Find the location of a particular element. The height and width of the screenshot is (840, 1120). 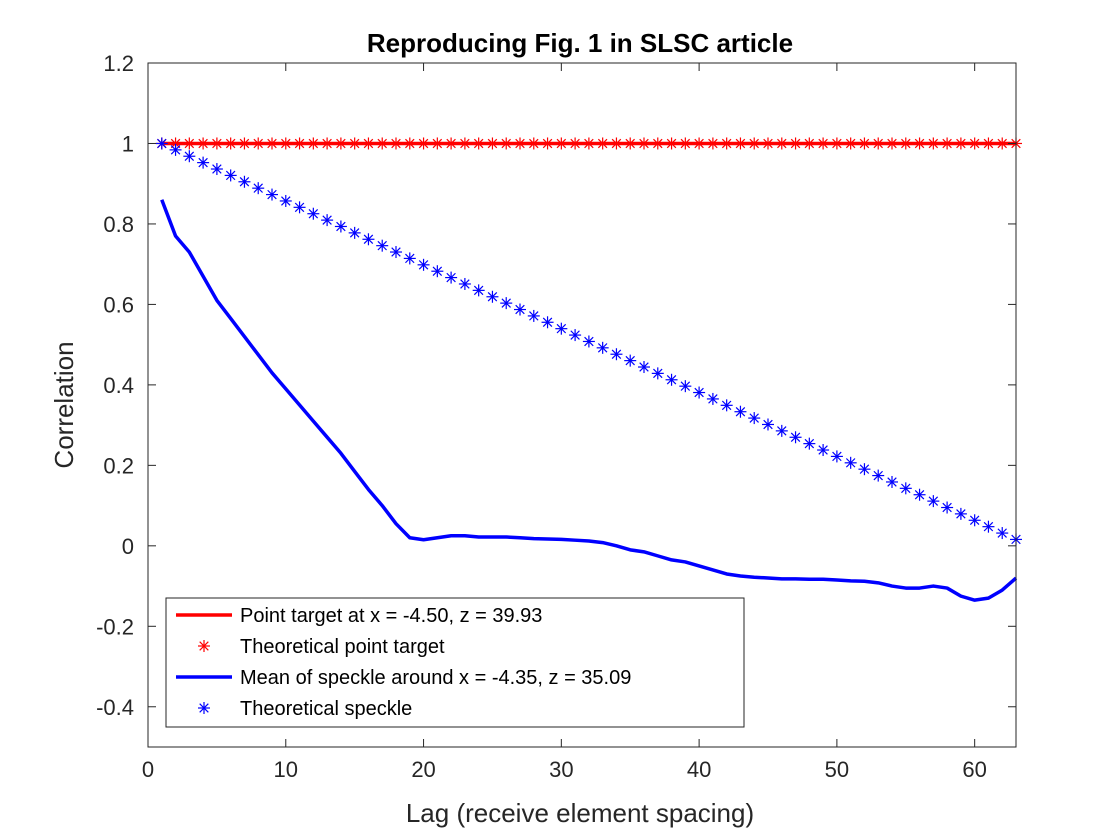

x-tick-label: 10 is located at coordinates (286, 769).